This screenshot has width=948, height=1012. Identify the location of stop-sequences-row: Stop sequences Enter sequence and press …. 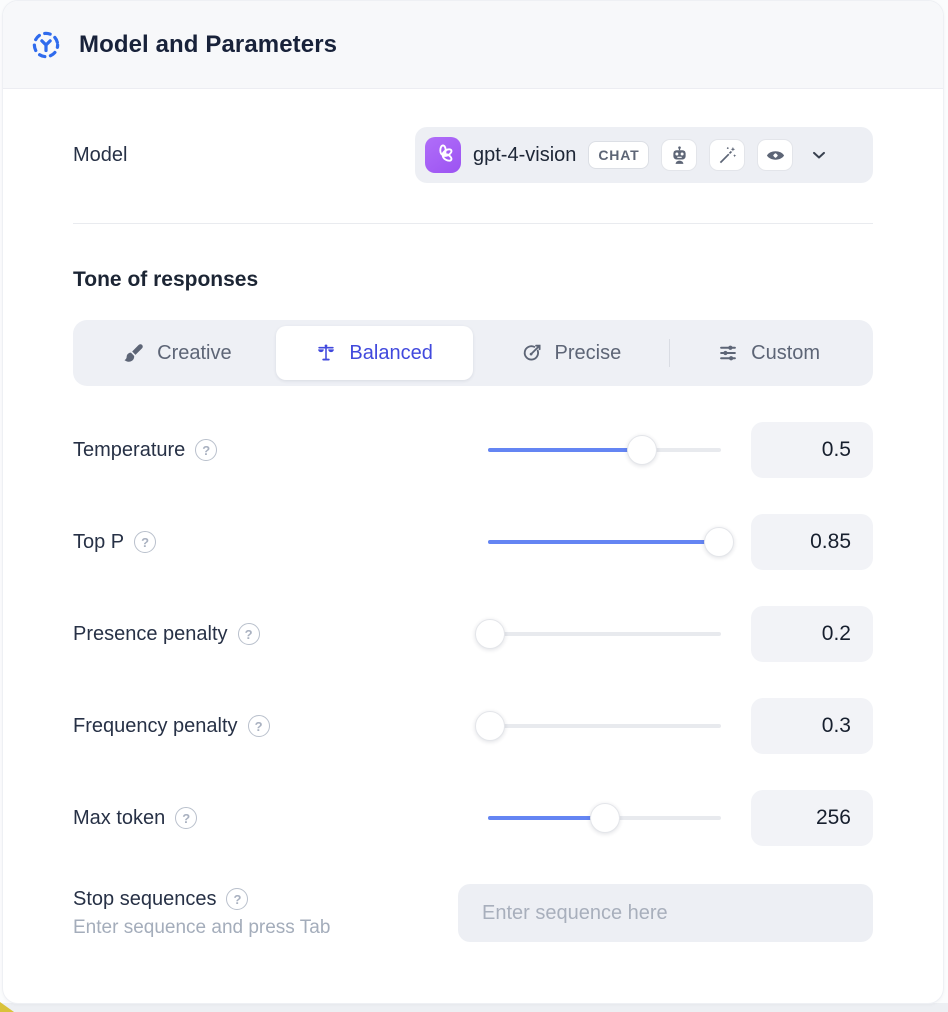
(473, 913).